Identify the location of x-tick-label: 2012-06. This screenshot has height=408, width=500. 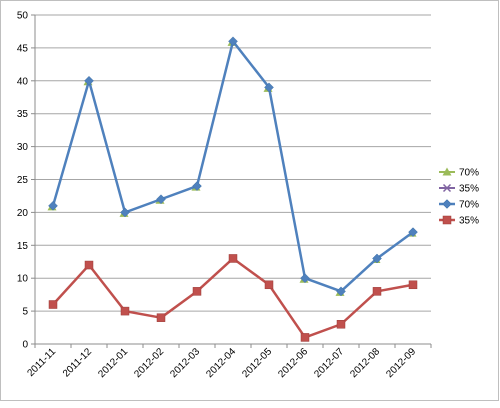
(293, 363).